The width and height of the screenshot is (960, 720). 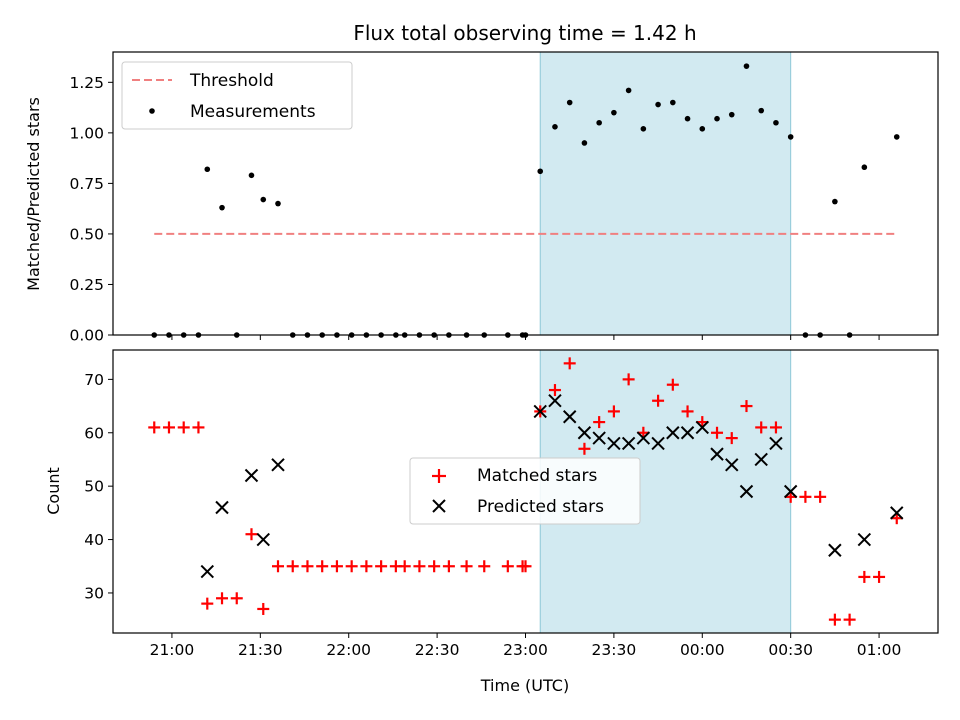 I want to click on ratio-legend-box, so click(x=237, y=95).